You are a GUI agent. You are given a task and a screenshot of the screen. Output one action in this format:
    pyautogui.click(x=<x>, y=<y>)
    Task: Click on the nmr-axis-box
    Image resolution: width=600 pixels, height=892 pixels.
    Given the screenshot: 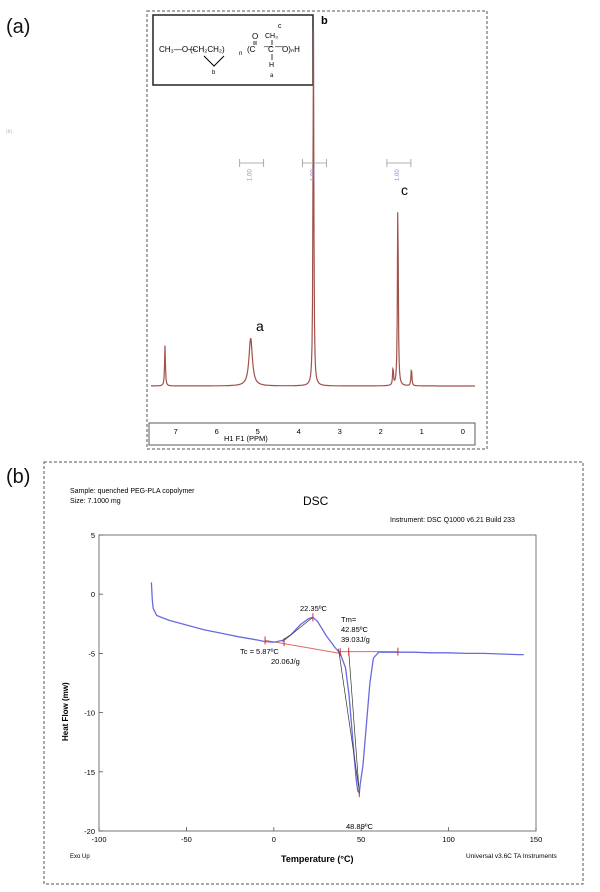 What is the action you would take?
    pyautogui.click(x=312, y=434)
    